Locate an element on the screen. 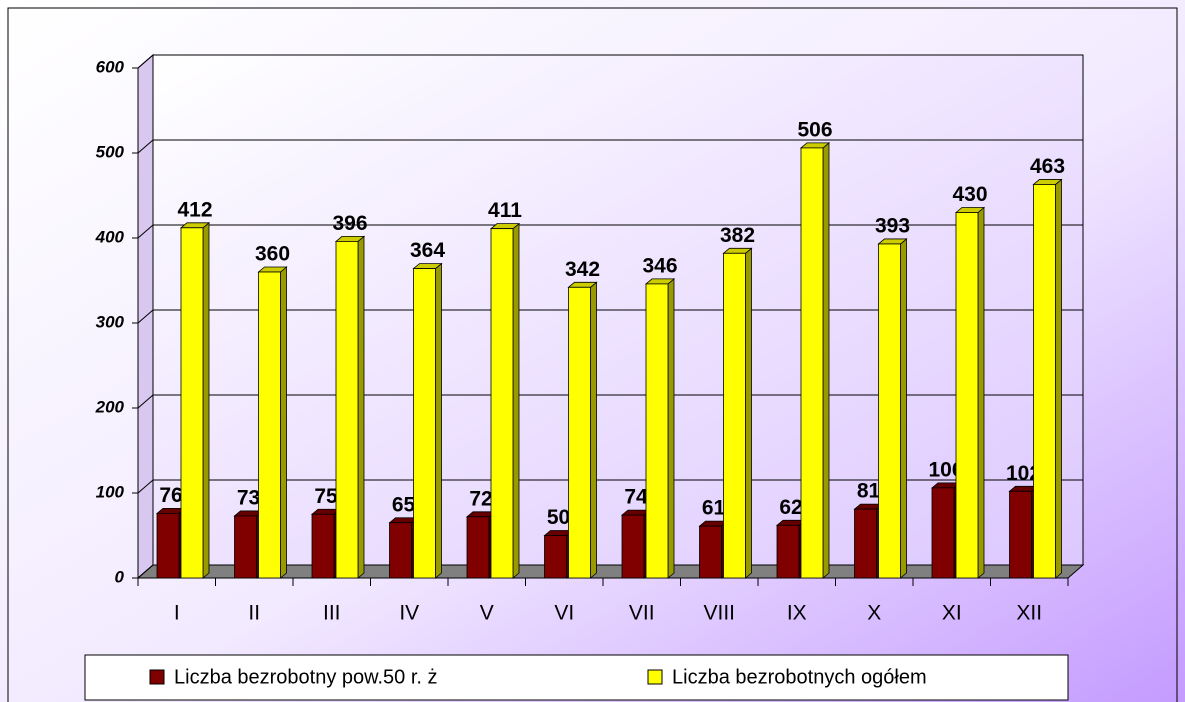 The width and height of the screenshot is (1185, 702). data-label: 65 is located at coordinates (404, 504).